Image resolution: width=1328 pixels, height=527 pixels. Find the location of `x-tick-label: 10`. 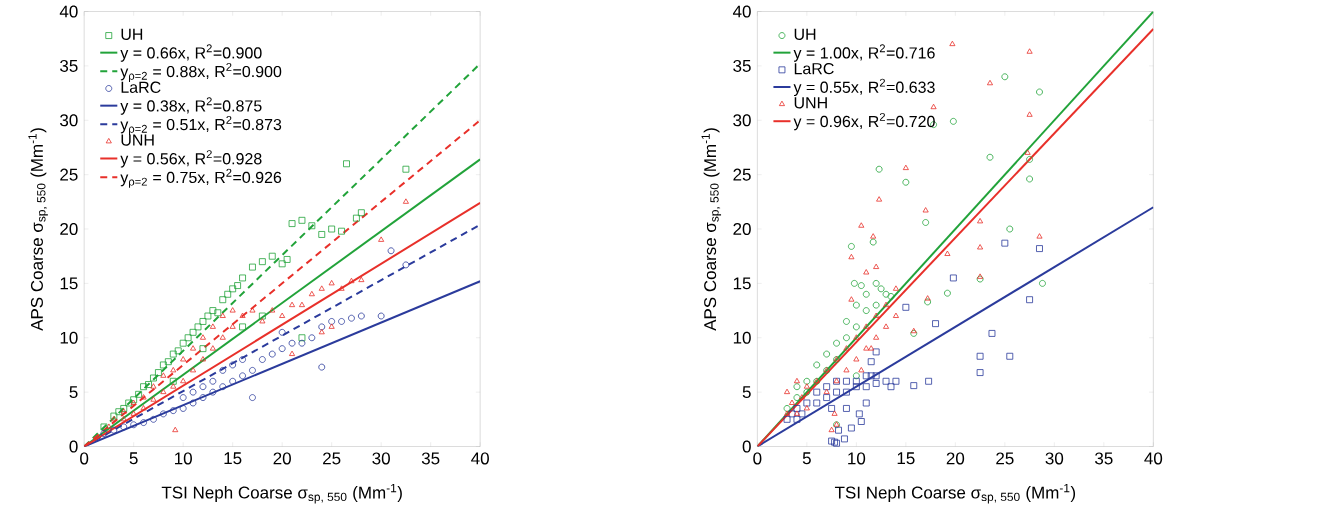

x-tick-label: 10 is located at coordinates (183, 458).